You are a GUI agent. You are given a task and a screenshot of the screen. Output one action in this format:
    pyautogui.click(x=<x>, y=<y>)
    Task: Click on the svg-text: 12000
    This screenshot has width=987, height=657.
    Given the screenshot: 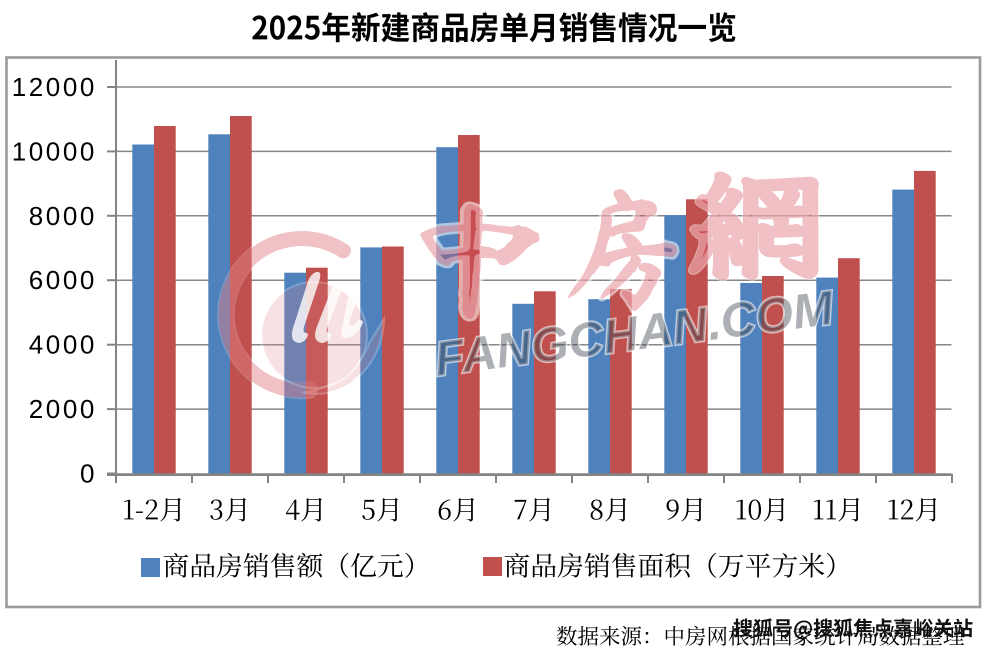 What is the action you would take?
    pyautogui.click(x=54, y=87)
    